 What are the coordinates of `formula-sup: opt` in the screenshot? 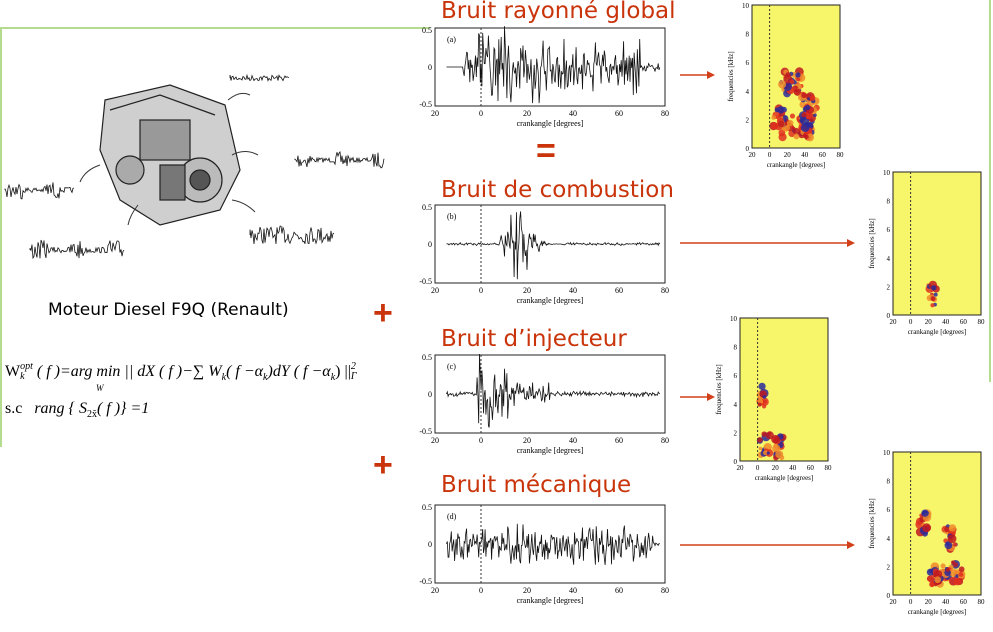 It's located at (26, 367).